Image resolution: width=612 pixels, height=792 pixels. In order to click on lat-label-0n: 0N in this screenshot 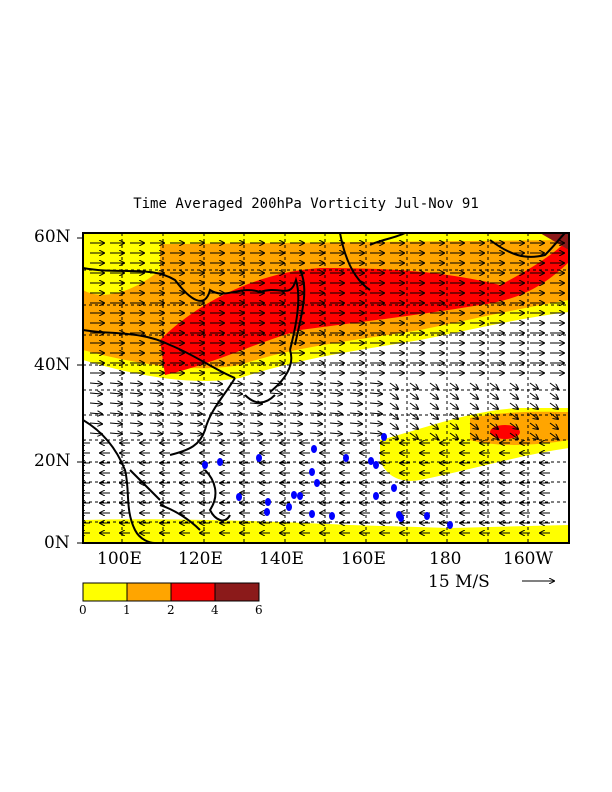, I will do `click(57, 543)`.